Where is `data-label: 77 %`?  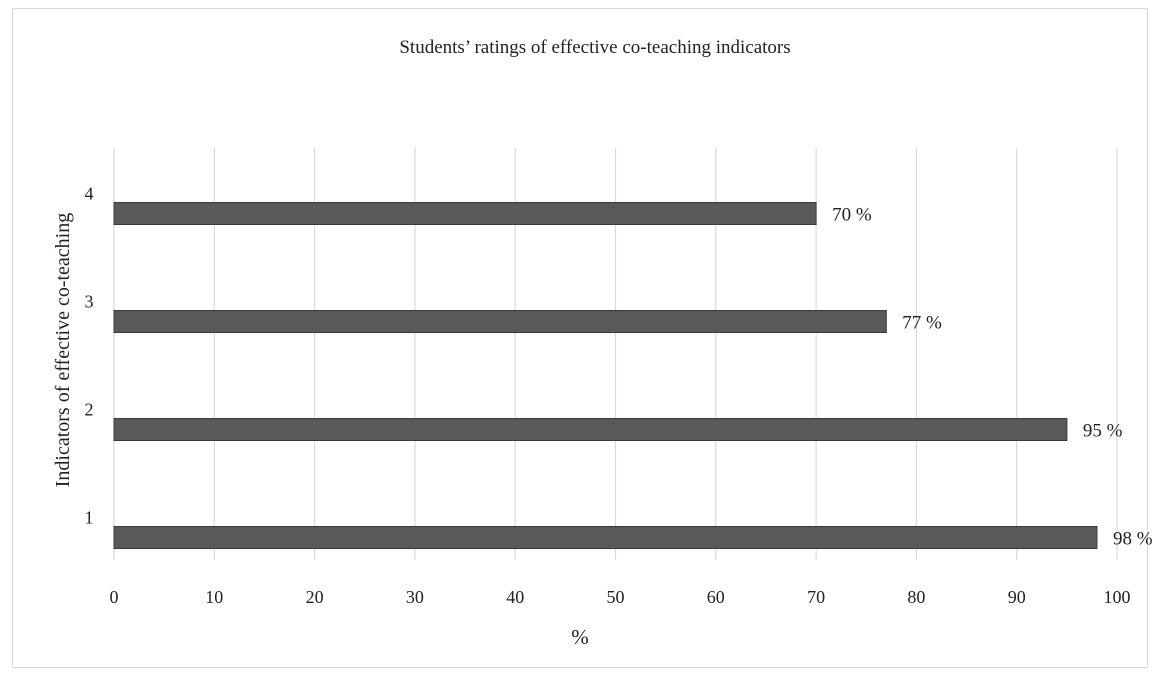
data-label: 77 % is located at coordinates (922, 323).